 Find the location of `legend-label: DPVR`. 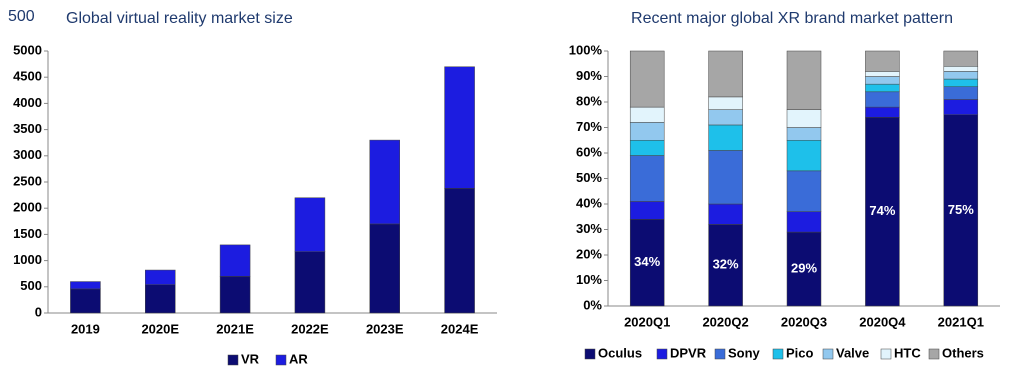

legend-label: DPVR is located at coordinates (688, 352).